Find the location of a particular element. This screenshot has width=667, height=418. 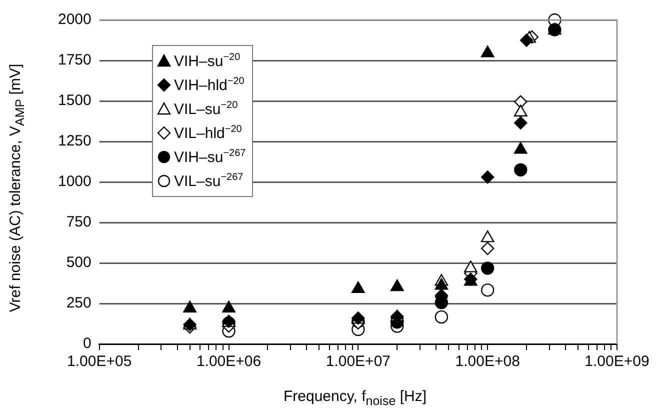

x-axis-title: Frequency, f$_{noise}$ [Hz] is located at coordinates (355, 398).